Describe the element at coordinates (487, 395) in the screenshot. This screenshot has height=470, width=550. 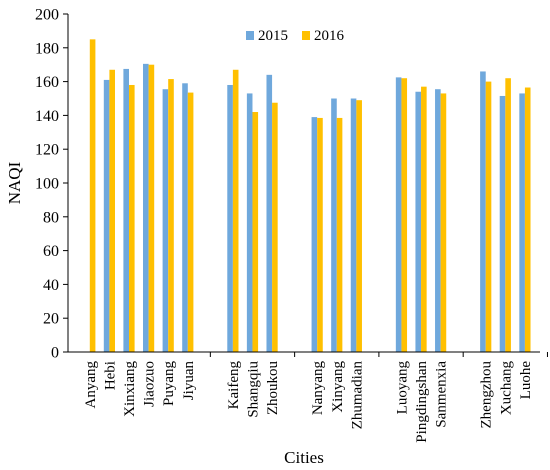
I see `x-tick-label-zhengzhou: Zhengzhou` at that location.